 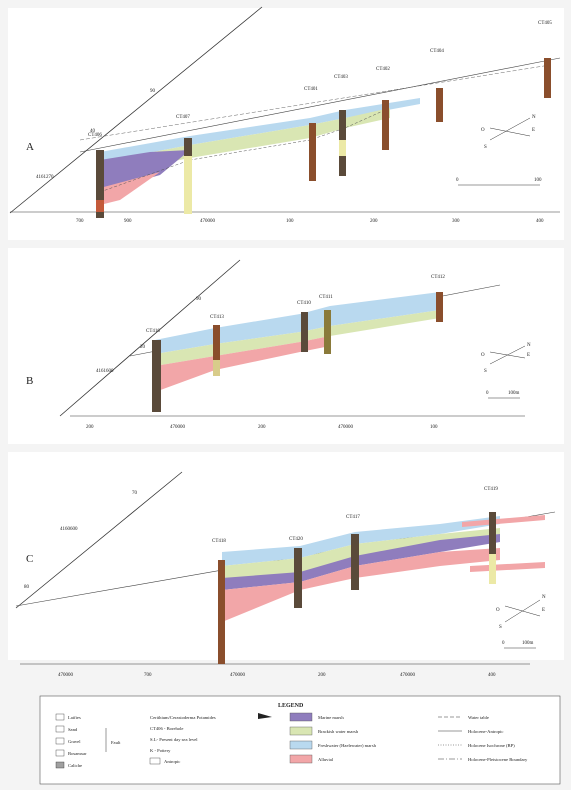 What do you see at coordinates (544, 597) in the screenshot?
I see `compass-label: N` at bounding box center [544, 597].